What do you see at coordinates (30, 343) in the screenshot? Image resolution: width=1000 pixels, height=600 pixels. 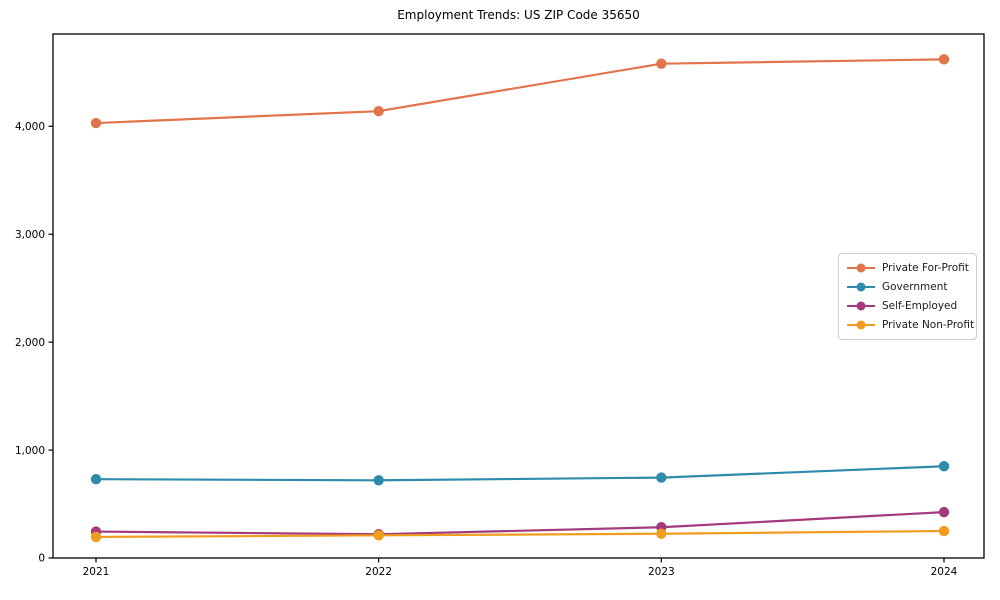 I see `y-tick-label: 2,000` at bounding box center [30, 343].